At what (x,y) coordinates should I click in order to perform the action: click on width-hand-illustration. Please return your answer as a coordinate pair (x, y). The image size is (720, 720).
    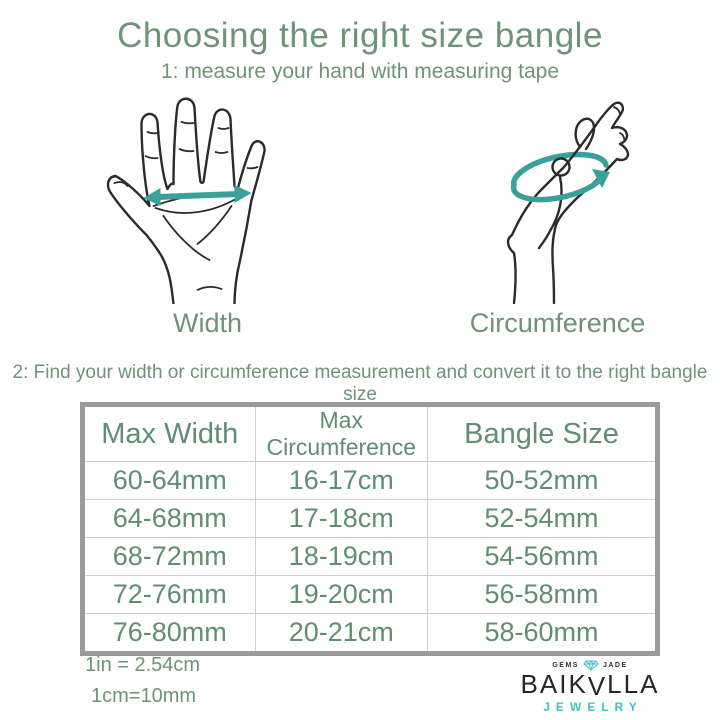
    Looking at the image, I should click on (186, 201).